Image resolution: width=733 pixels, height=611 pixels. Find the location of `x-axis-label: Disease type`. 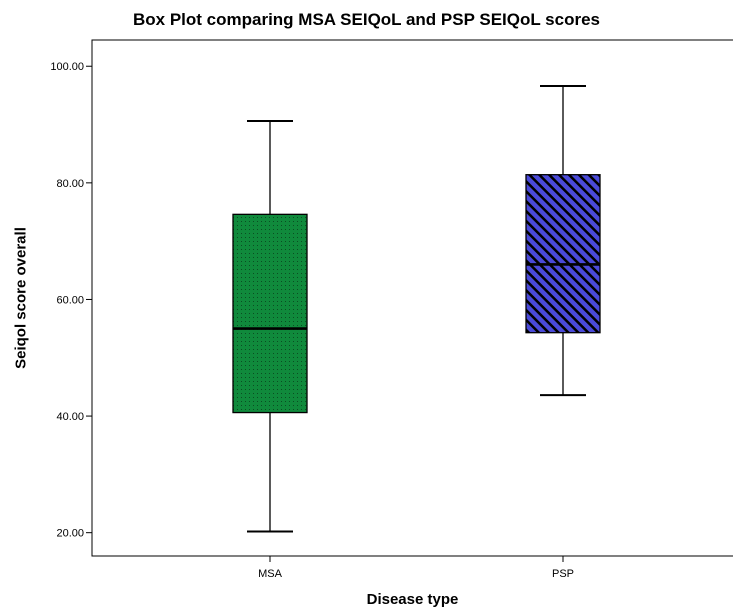

x-axis-label: Disease type is located at coordinates (412, 599).